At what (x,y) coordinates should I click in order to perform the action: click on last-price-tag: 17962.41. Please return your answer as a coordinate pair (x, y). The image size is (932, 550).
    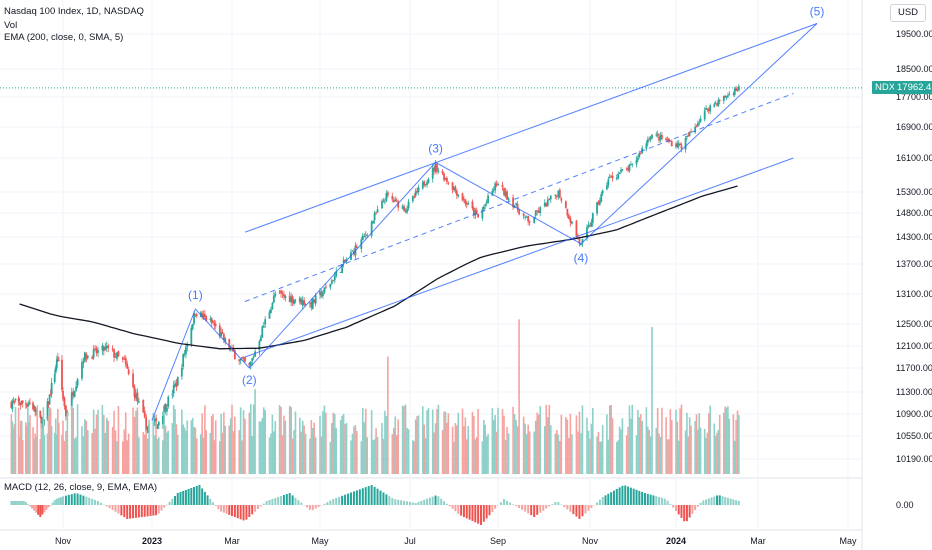
    Looking at the image, I should click on (913, 87).